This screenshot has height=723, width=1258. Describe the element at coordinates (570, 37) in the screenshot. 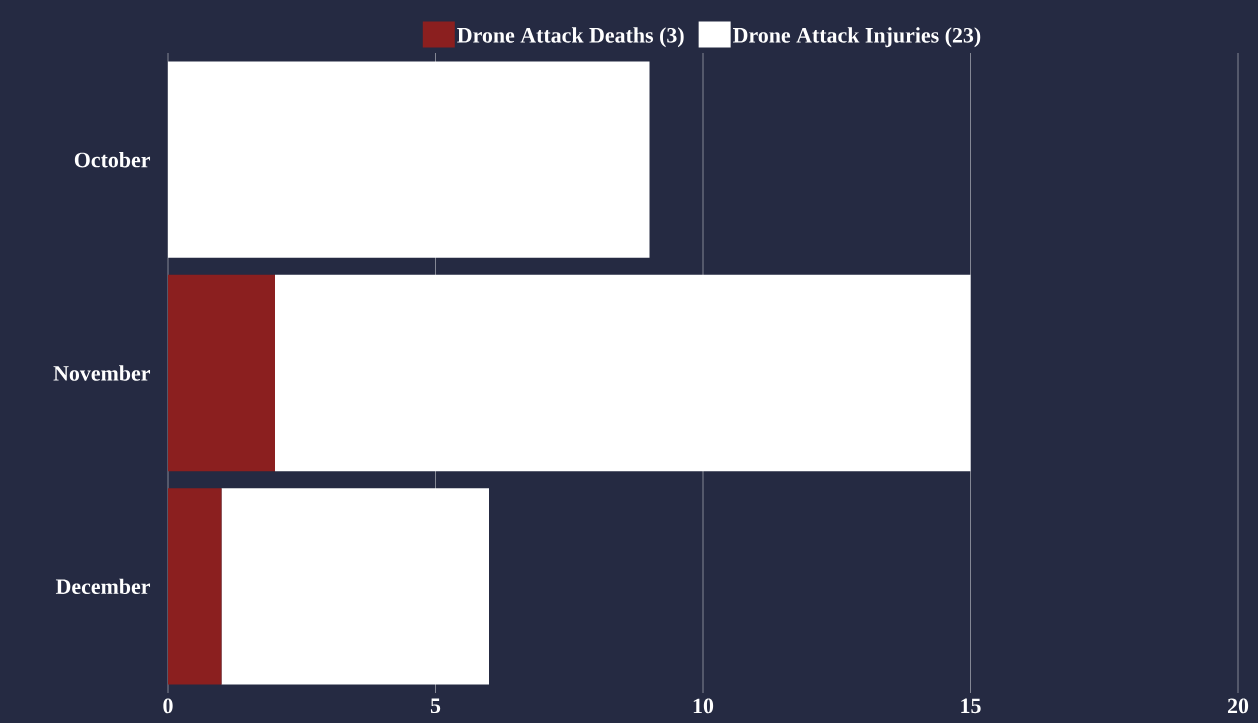

I see `legend-label: Drone Attack Deaths (3)` at that location.